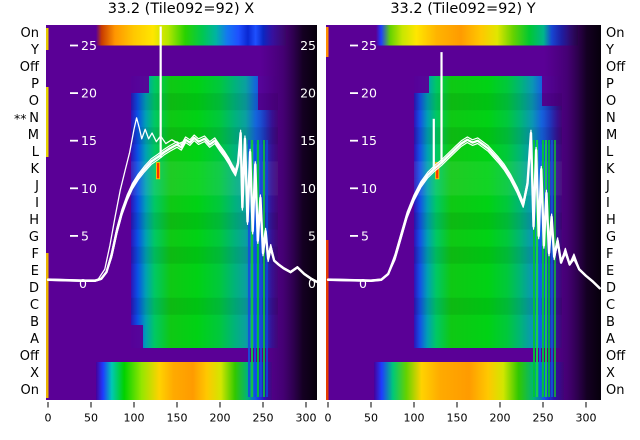 The width and height of the screenshot is (640, 440). What do you see at coordinates (312, 235) in the screenshot?
I see `y-tick-label-right: 5` at bounding box center [312, 235].